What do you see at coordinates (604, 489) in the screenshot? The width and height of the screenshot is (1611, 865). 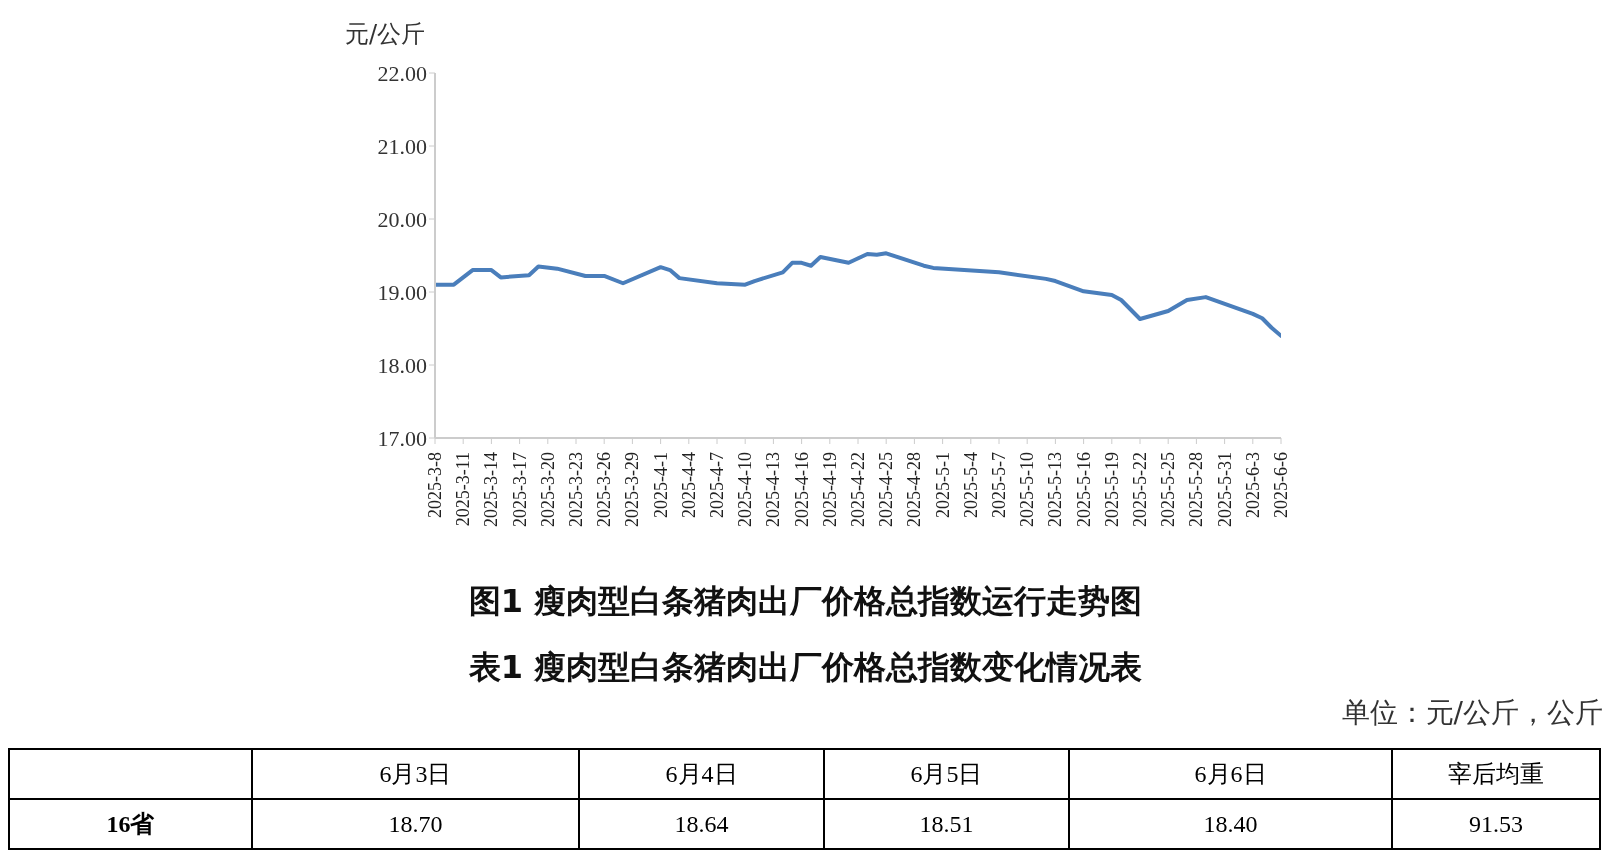 I see `x-tick-label: 2025-3-26` at bounding box center [604, 489].